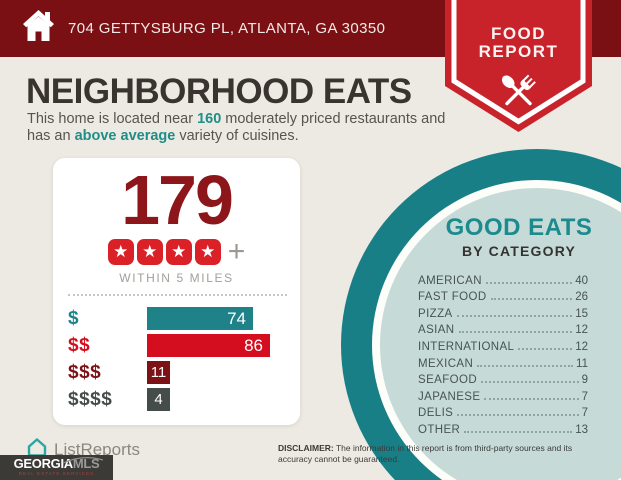  What do you see at coordinates (450, 280) in the screenshot?
I see `category-label: AMERICAN` at bounding box center [450, 280].